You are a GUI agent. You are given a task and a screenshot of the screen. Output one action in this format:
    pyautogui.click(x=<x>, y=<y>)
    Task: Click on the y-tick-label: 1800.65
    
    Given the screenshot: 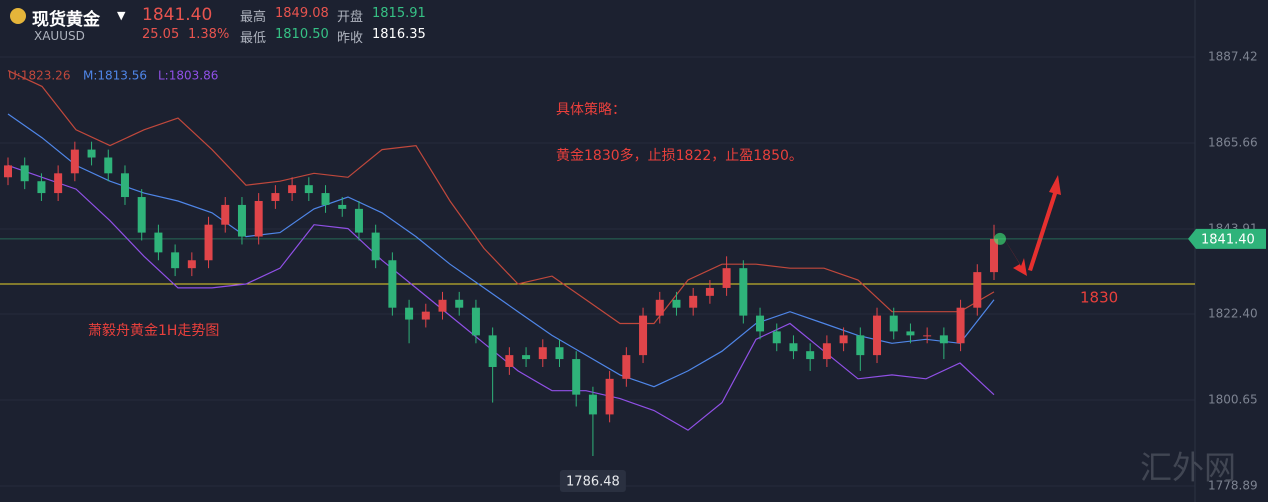 What is the action you would take?
    pyautogui.click(x=1233, y=399)
    